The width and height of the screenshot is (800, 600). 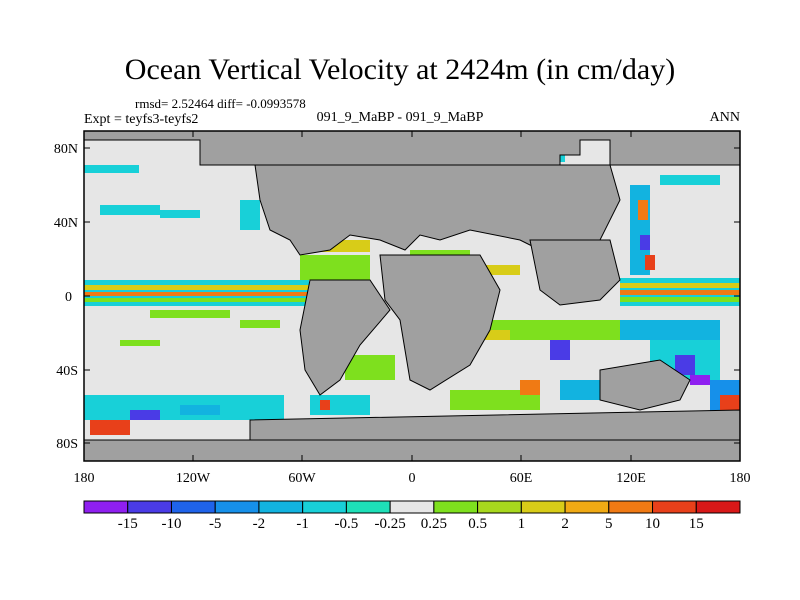 What do you see at coordinates (66, 223) in the screenshot?
I see `lat-label-40n: 40N` at bounding box center [66, 223].